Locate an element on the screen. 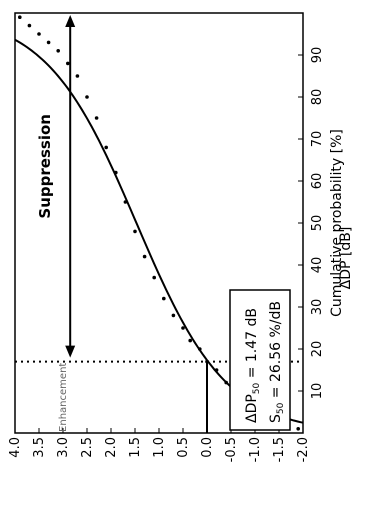 The height and width of the screenshot is (518, 370). y-tick-label: 3.0 is located at coordinates (63, 447).